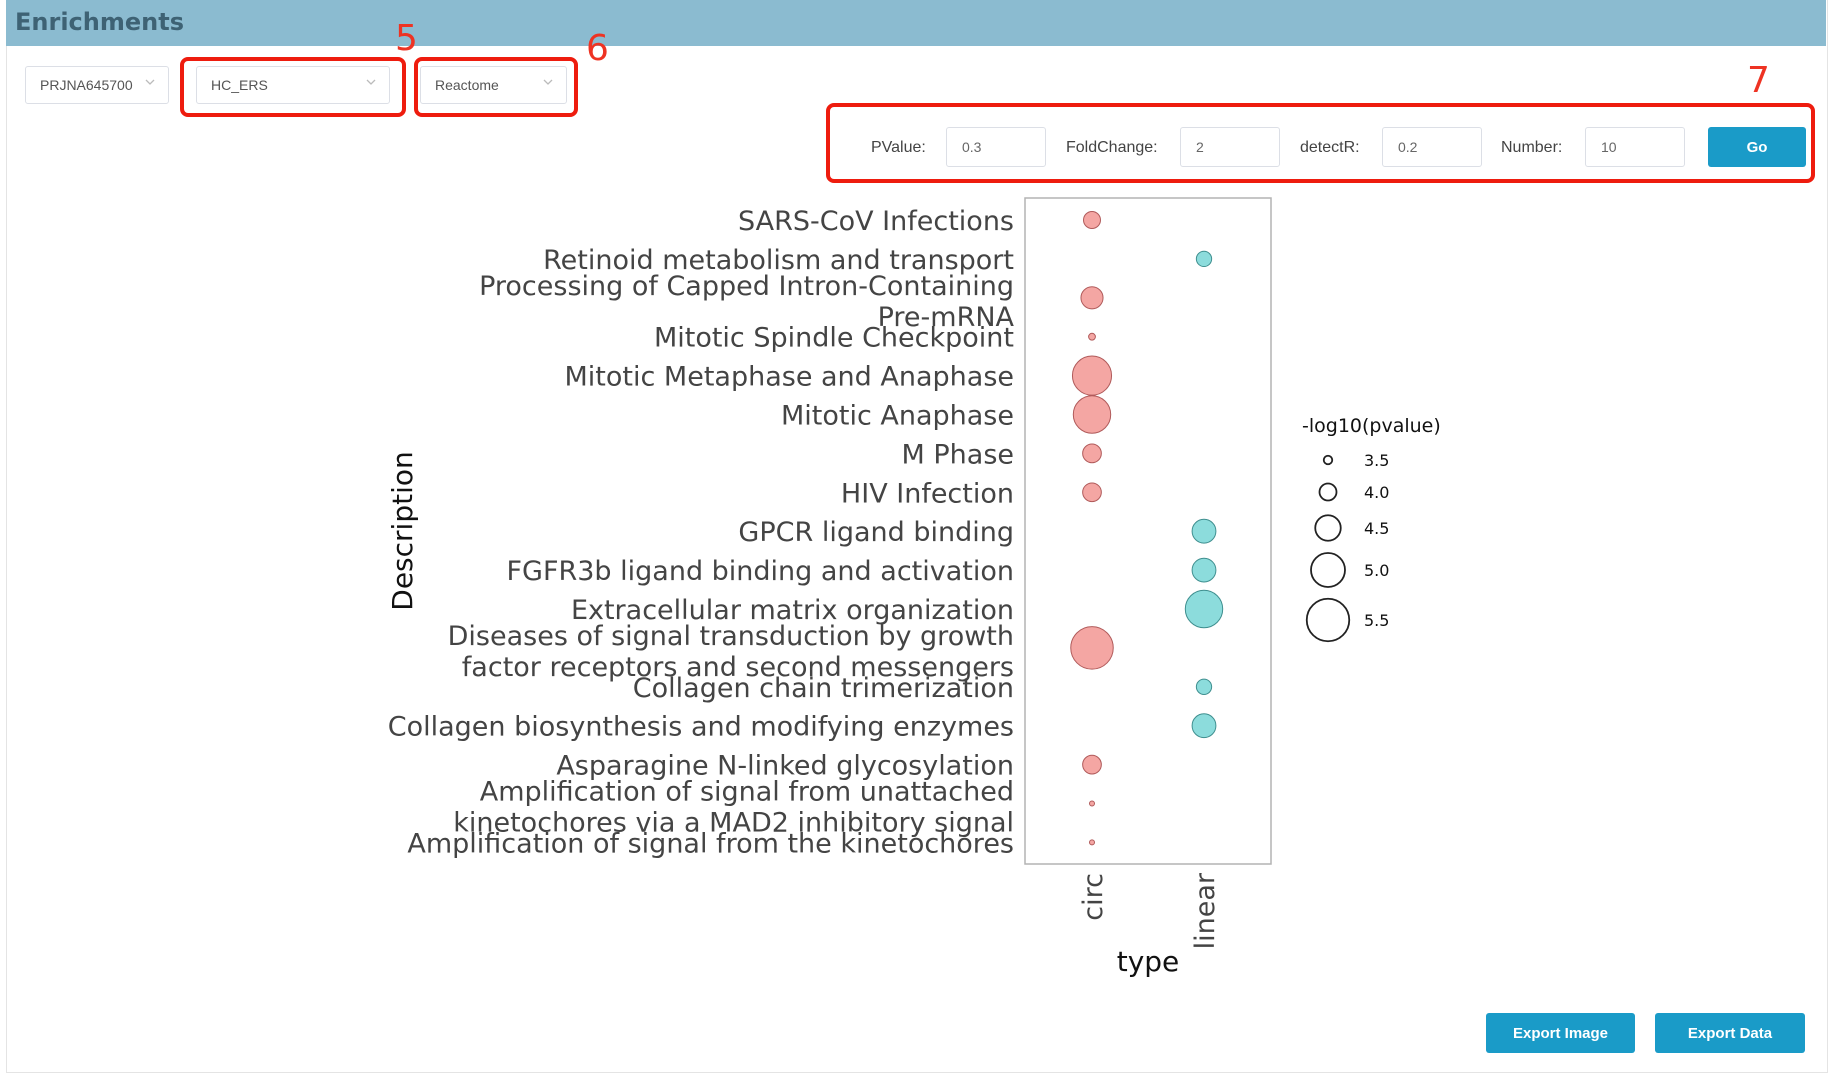 The height and width of the screenshot is (1074, 1832). Describe the element at coordinates (99, 22) in the screenshot. I see `page-title: Enrichments` at that location.